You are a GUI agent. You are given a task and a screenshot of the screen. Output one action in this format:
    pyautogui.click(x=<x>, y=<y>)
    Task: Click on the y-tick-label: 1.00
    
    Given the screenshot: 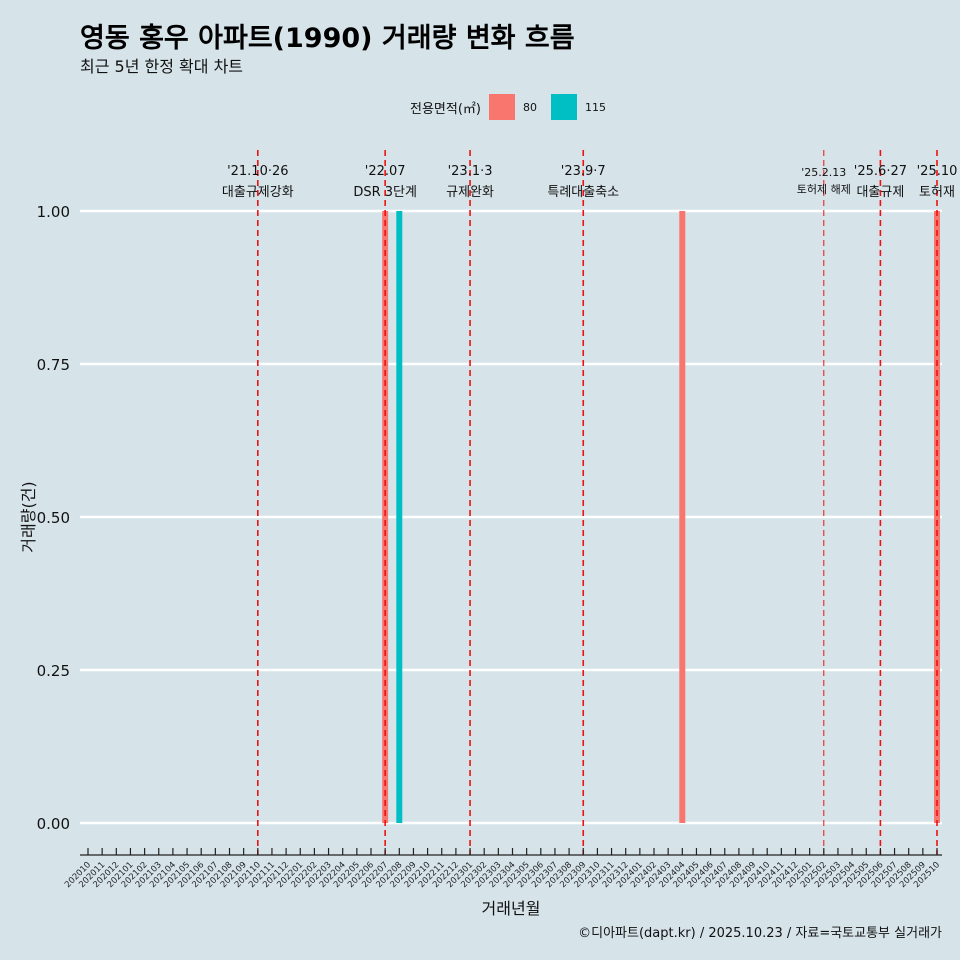 What is the action you would take?
    pyautogui.click(x=53, y=212)
    